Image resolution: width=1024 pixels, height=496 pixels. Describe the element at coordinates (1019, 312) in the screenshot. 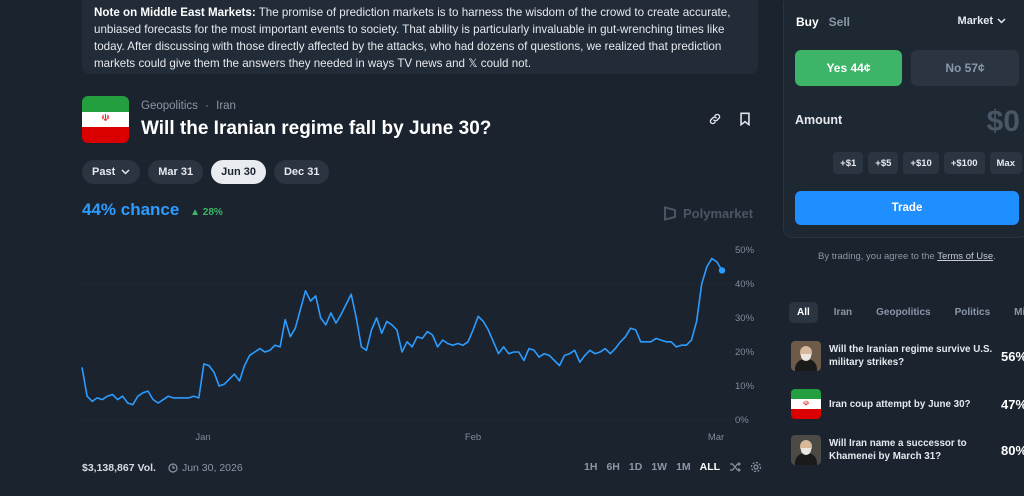

I see `related-tab-middle-east: Mid` at that location.